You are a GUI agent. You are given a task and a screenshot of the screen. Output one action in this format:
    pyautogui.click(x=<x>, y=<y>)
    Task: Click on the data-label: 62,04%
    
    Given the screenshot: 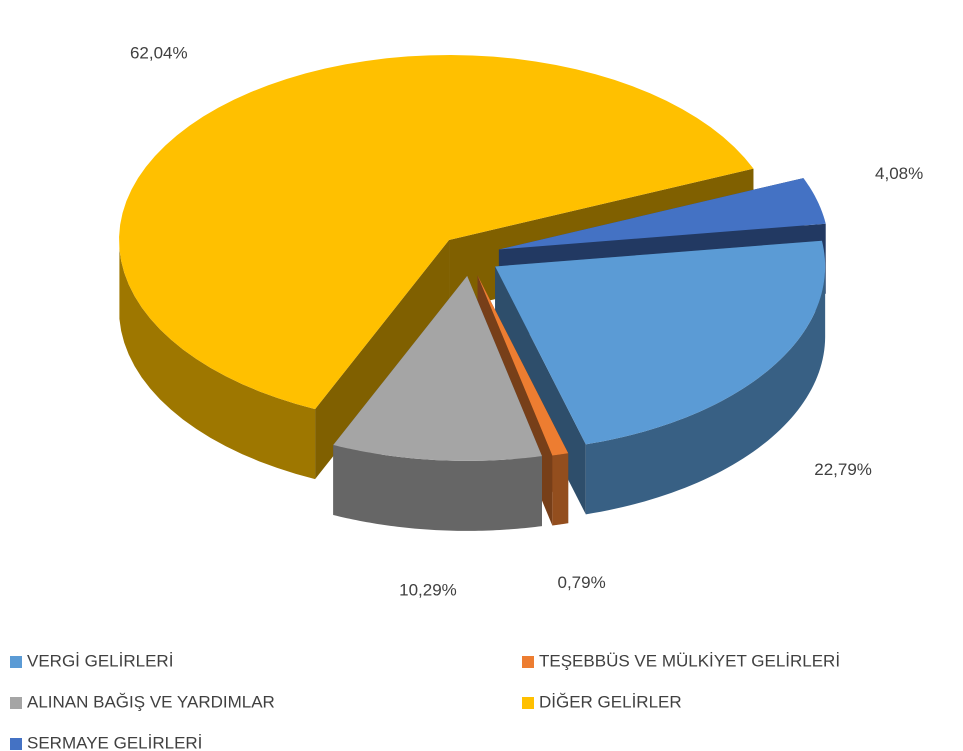 What is the action you would take?
    pyautogui.click(x=159, y=53)
    